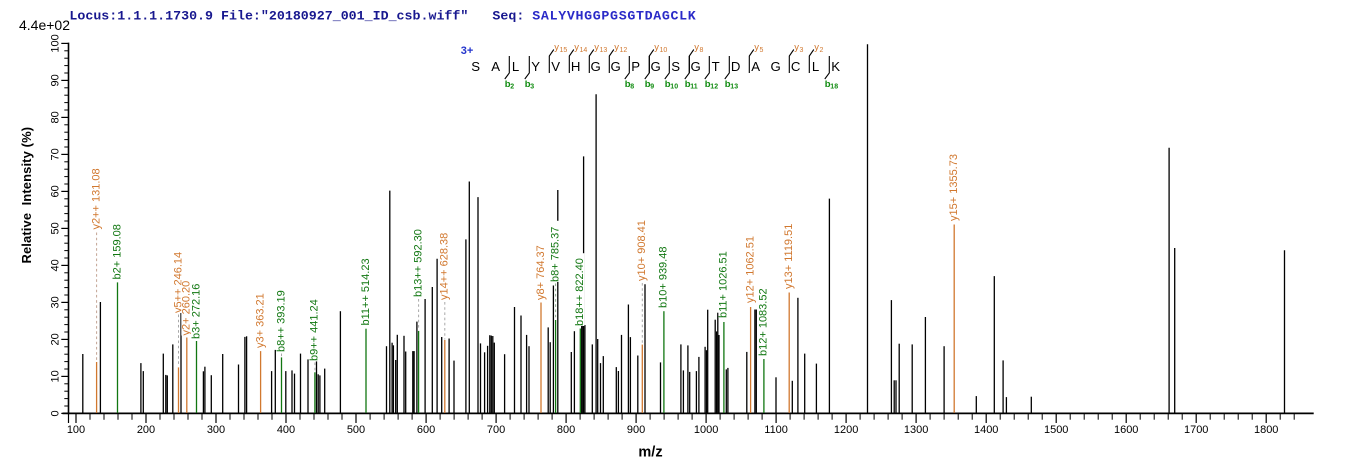  I want to click on svg-text: y3+ 363.21, so click(260, 320).